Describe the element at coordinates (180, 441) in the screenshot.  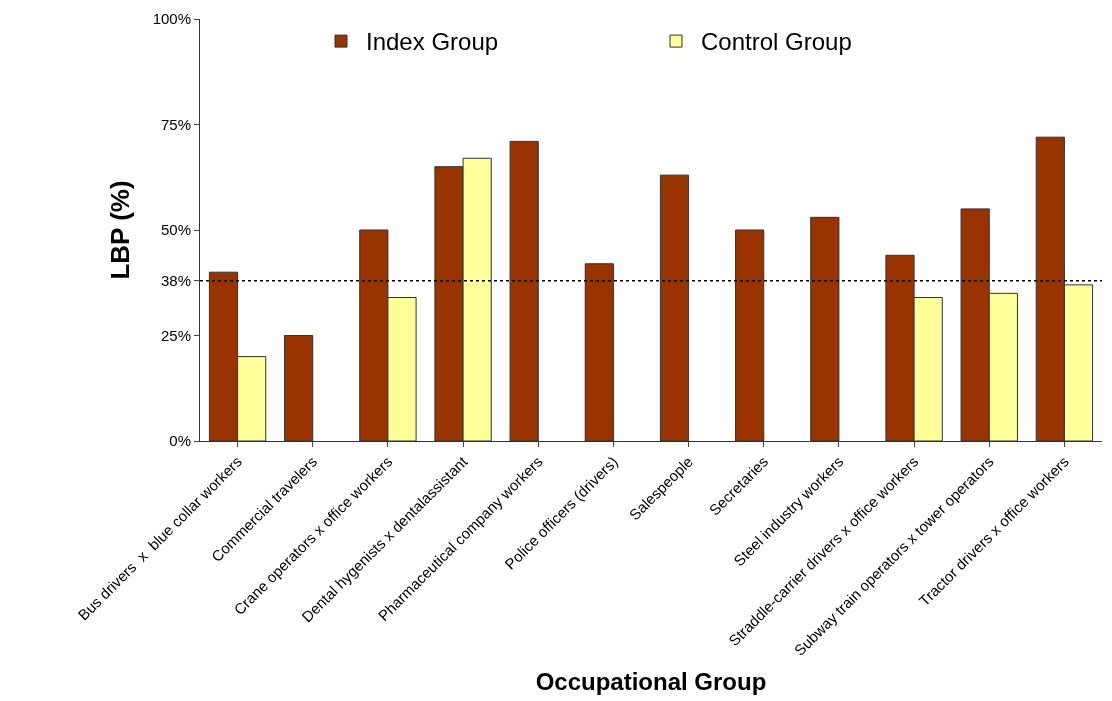
I see `y-tick-label: 0%` at that location.